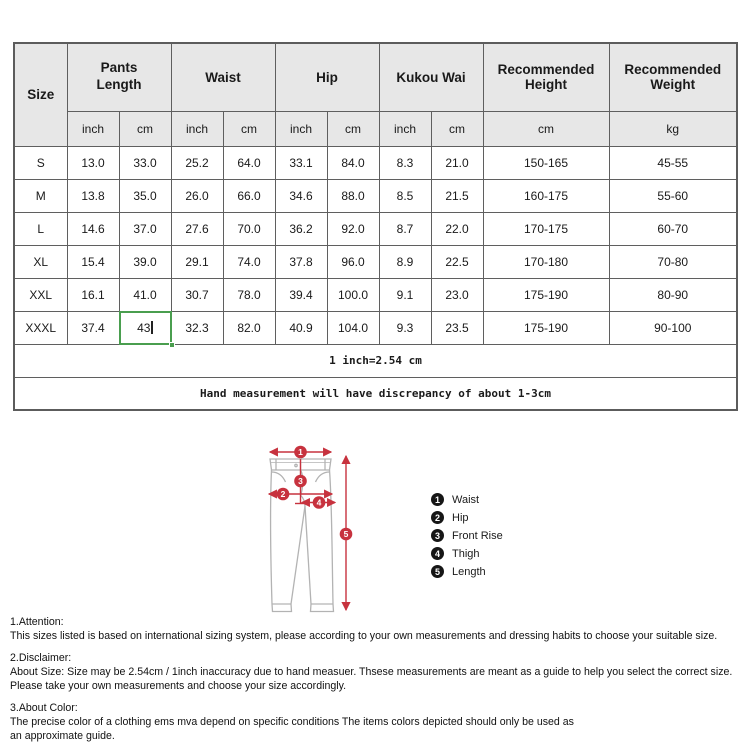  Describe the element at coordinates (93, 228) in the screenshot. I see `value-cell: 14.6` at that location.